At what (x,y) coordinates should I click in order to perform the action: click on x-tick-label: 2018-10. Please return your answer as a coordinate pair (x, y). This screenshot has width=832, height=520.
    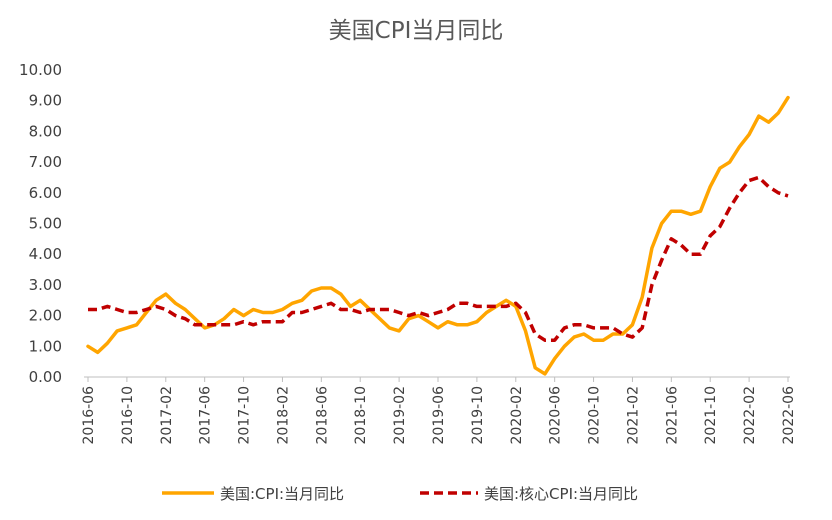
    Looking at the image, I should click on (361, 415).